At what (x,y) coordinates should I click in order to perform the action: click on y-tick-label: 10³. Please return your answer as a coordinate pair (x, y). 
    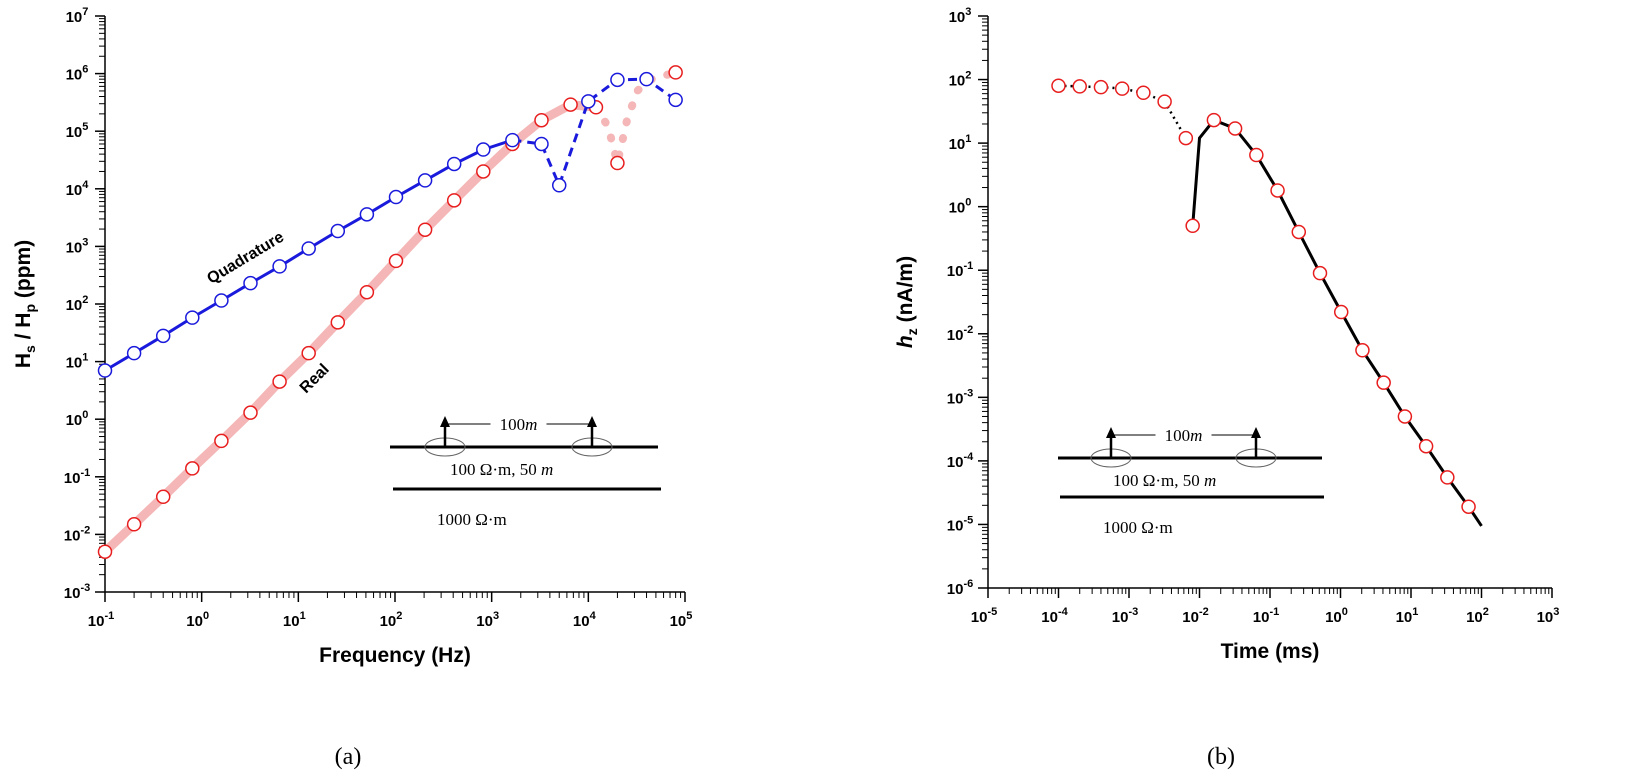
    Looking at the image, I should click on (960, 16).